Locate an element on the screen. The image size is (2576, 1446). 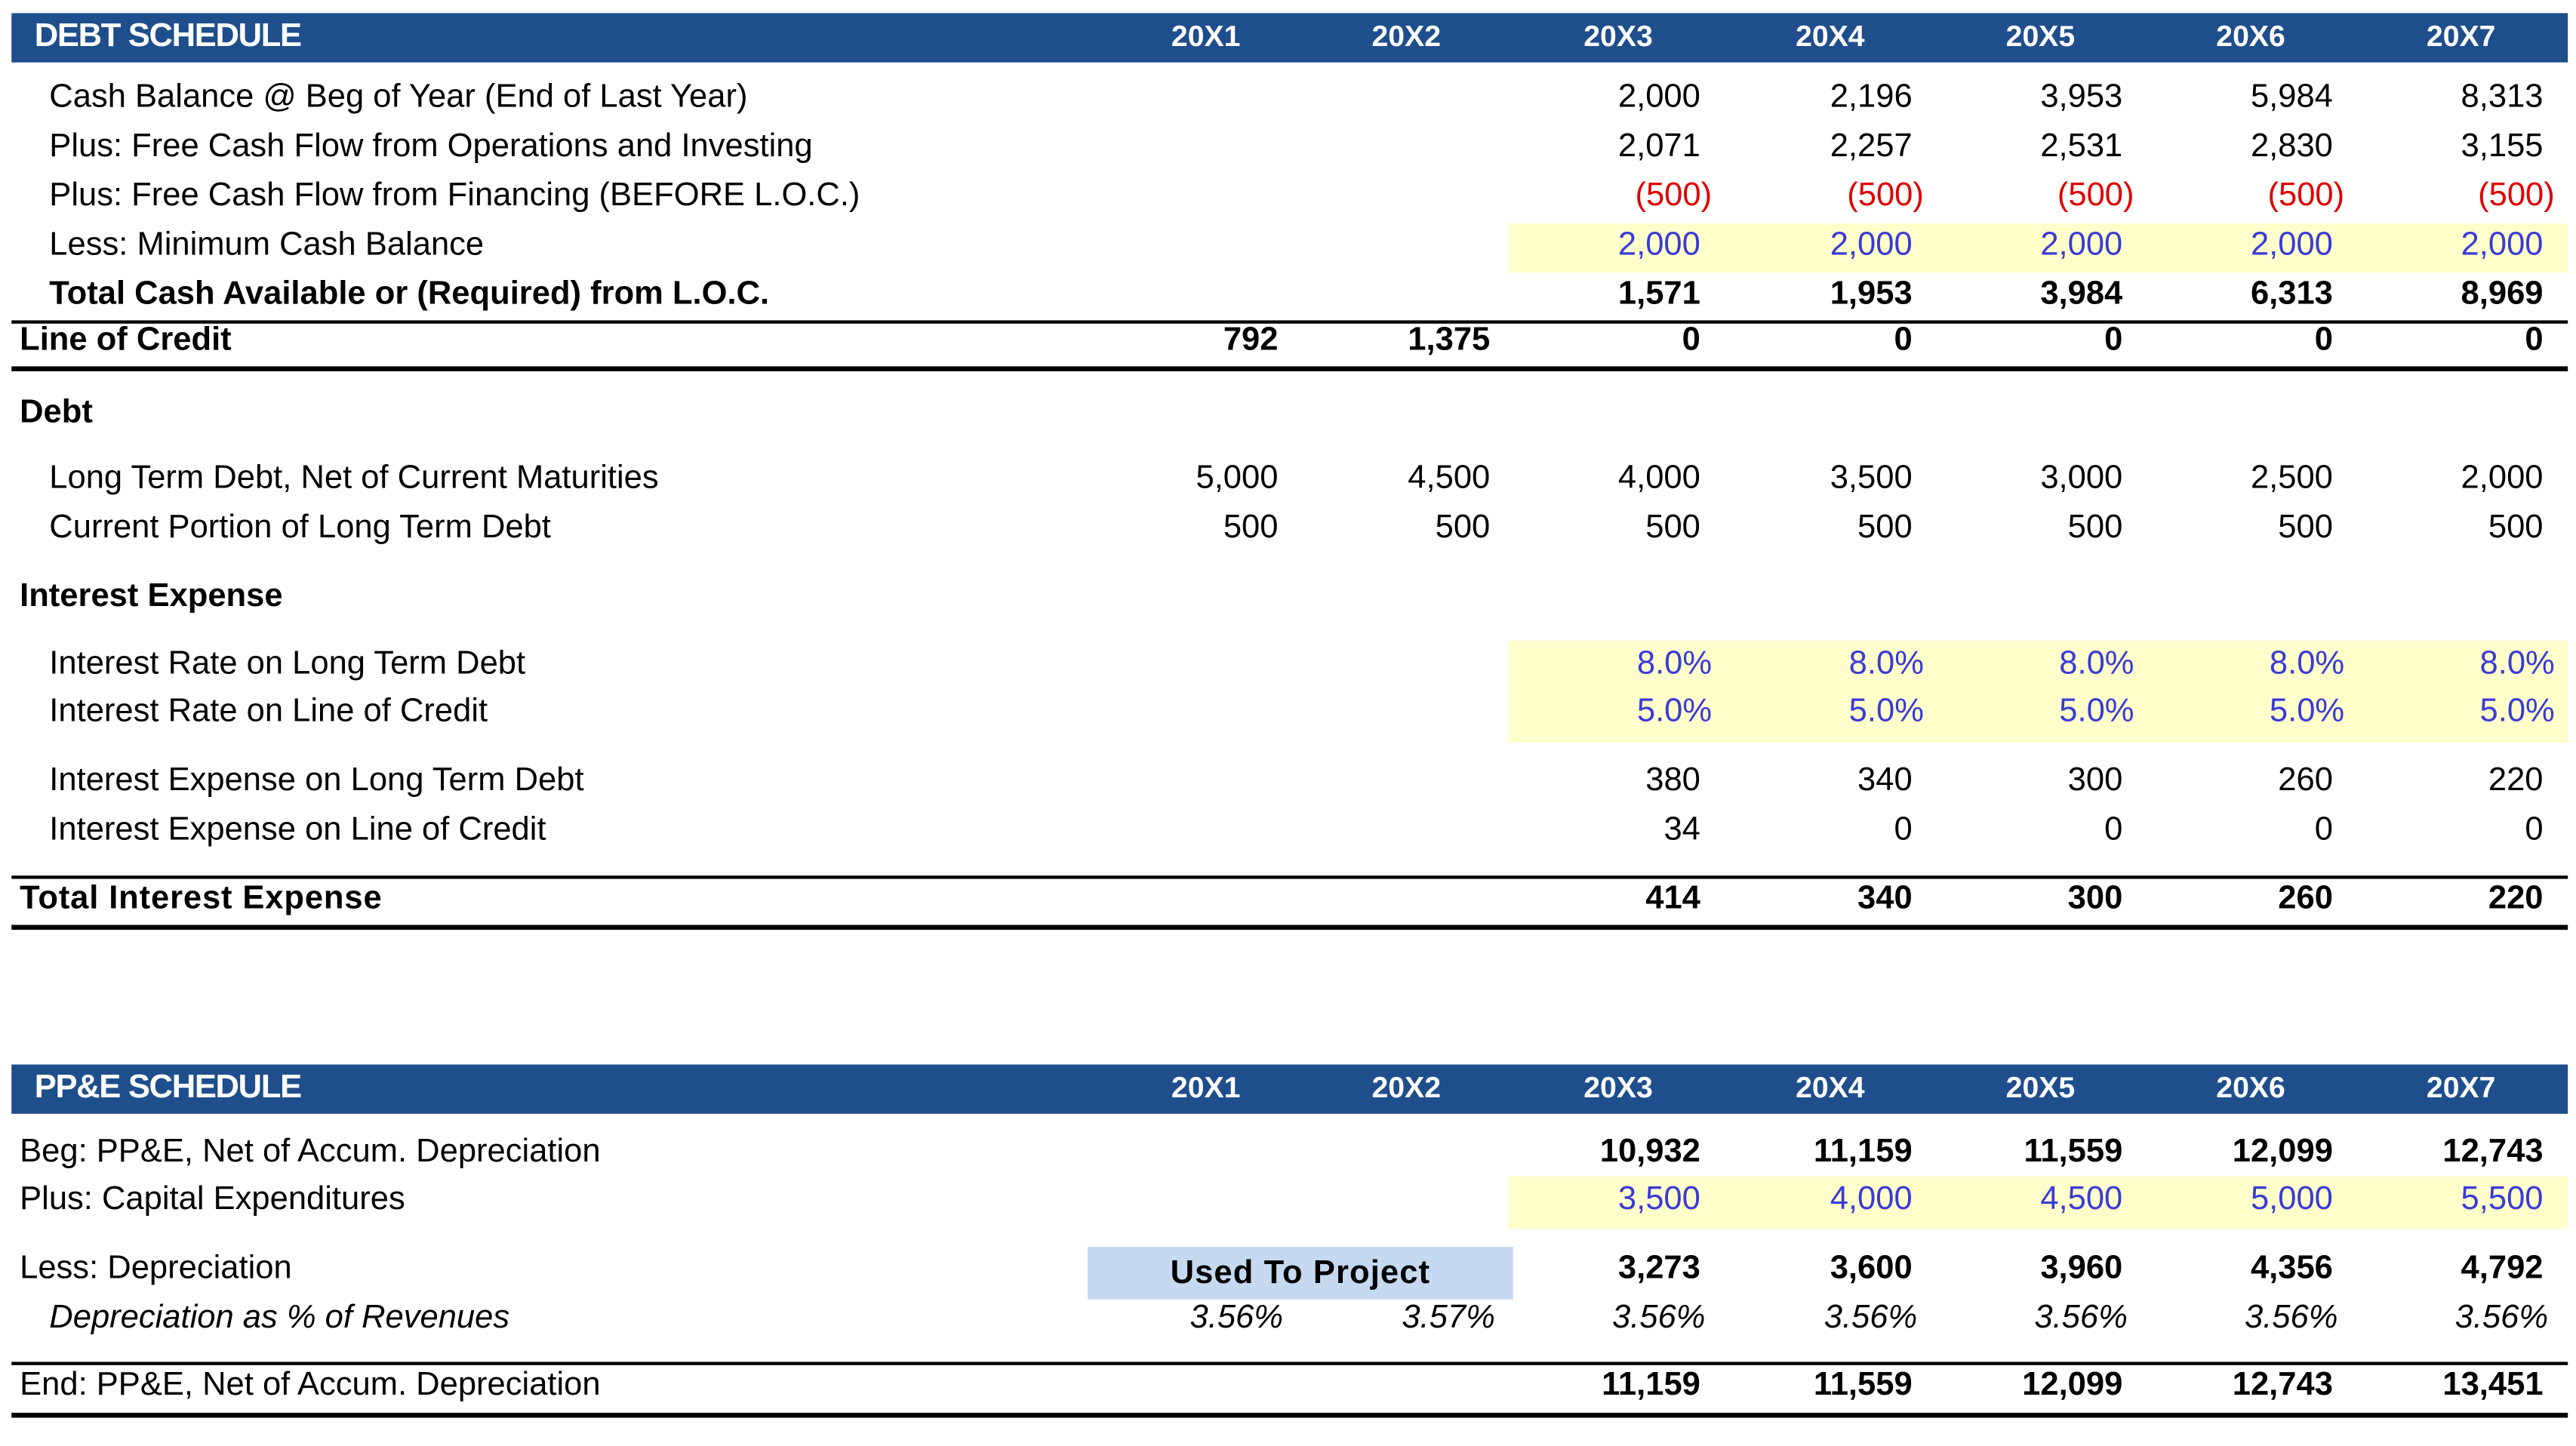
cell: 13,451 is located at coordinates (2493, 1385).